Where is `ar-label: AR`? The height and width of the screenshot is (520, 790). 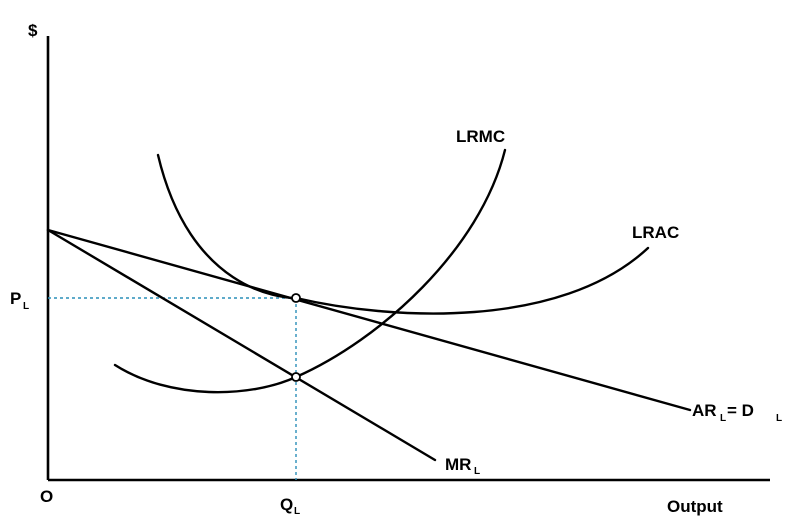 ar-label: AR is located at coordinates (704, 410).